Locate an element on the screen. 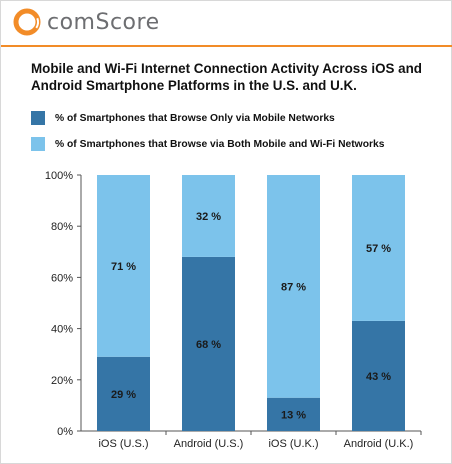  data-label: 29 % is located at coordinates (123, 395).